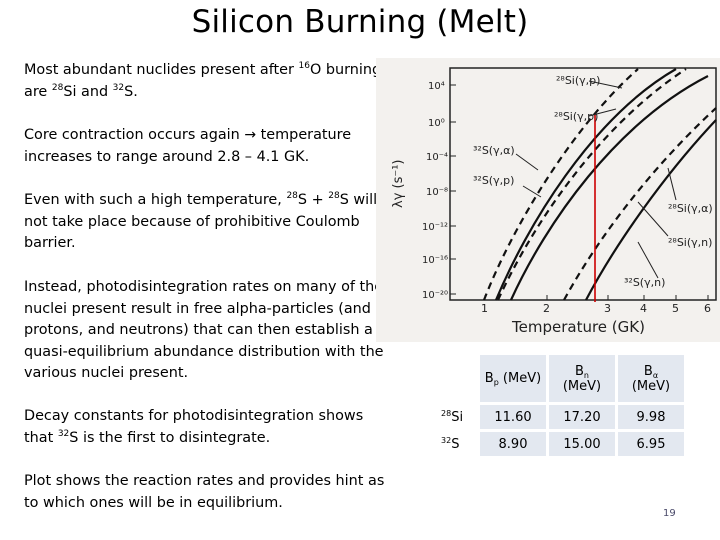 This screenshot has height=540, width=720. I want to click on slide-title: Silicon Burning (Melt), so click(360, 22).